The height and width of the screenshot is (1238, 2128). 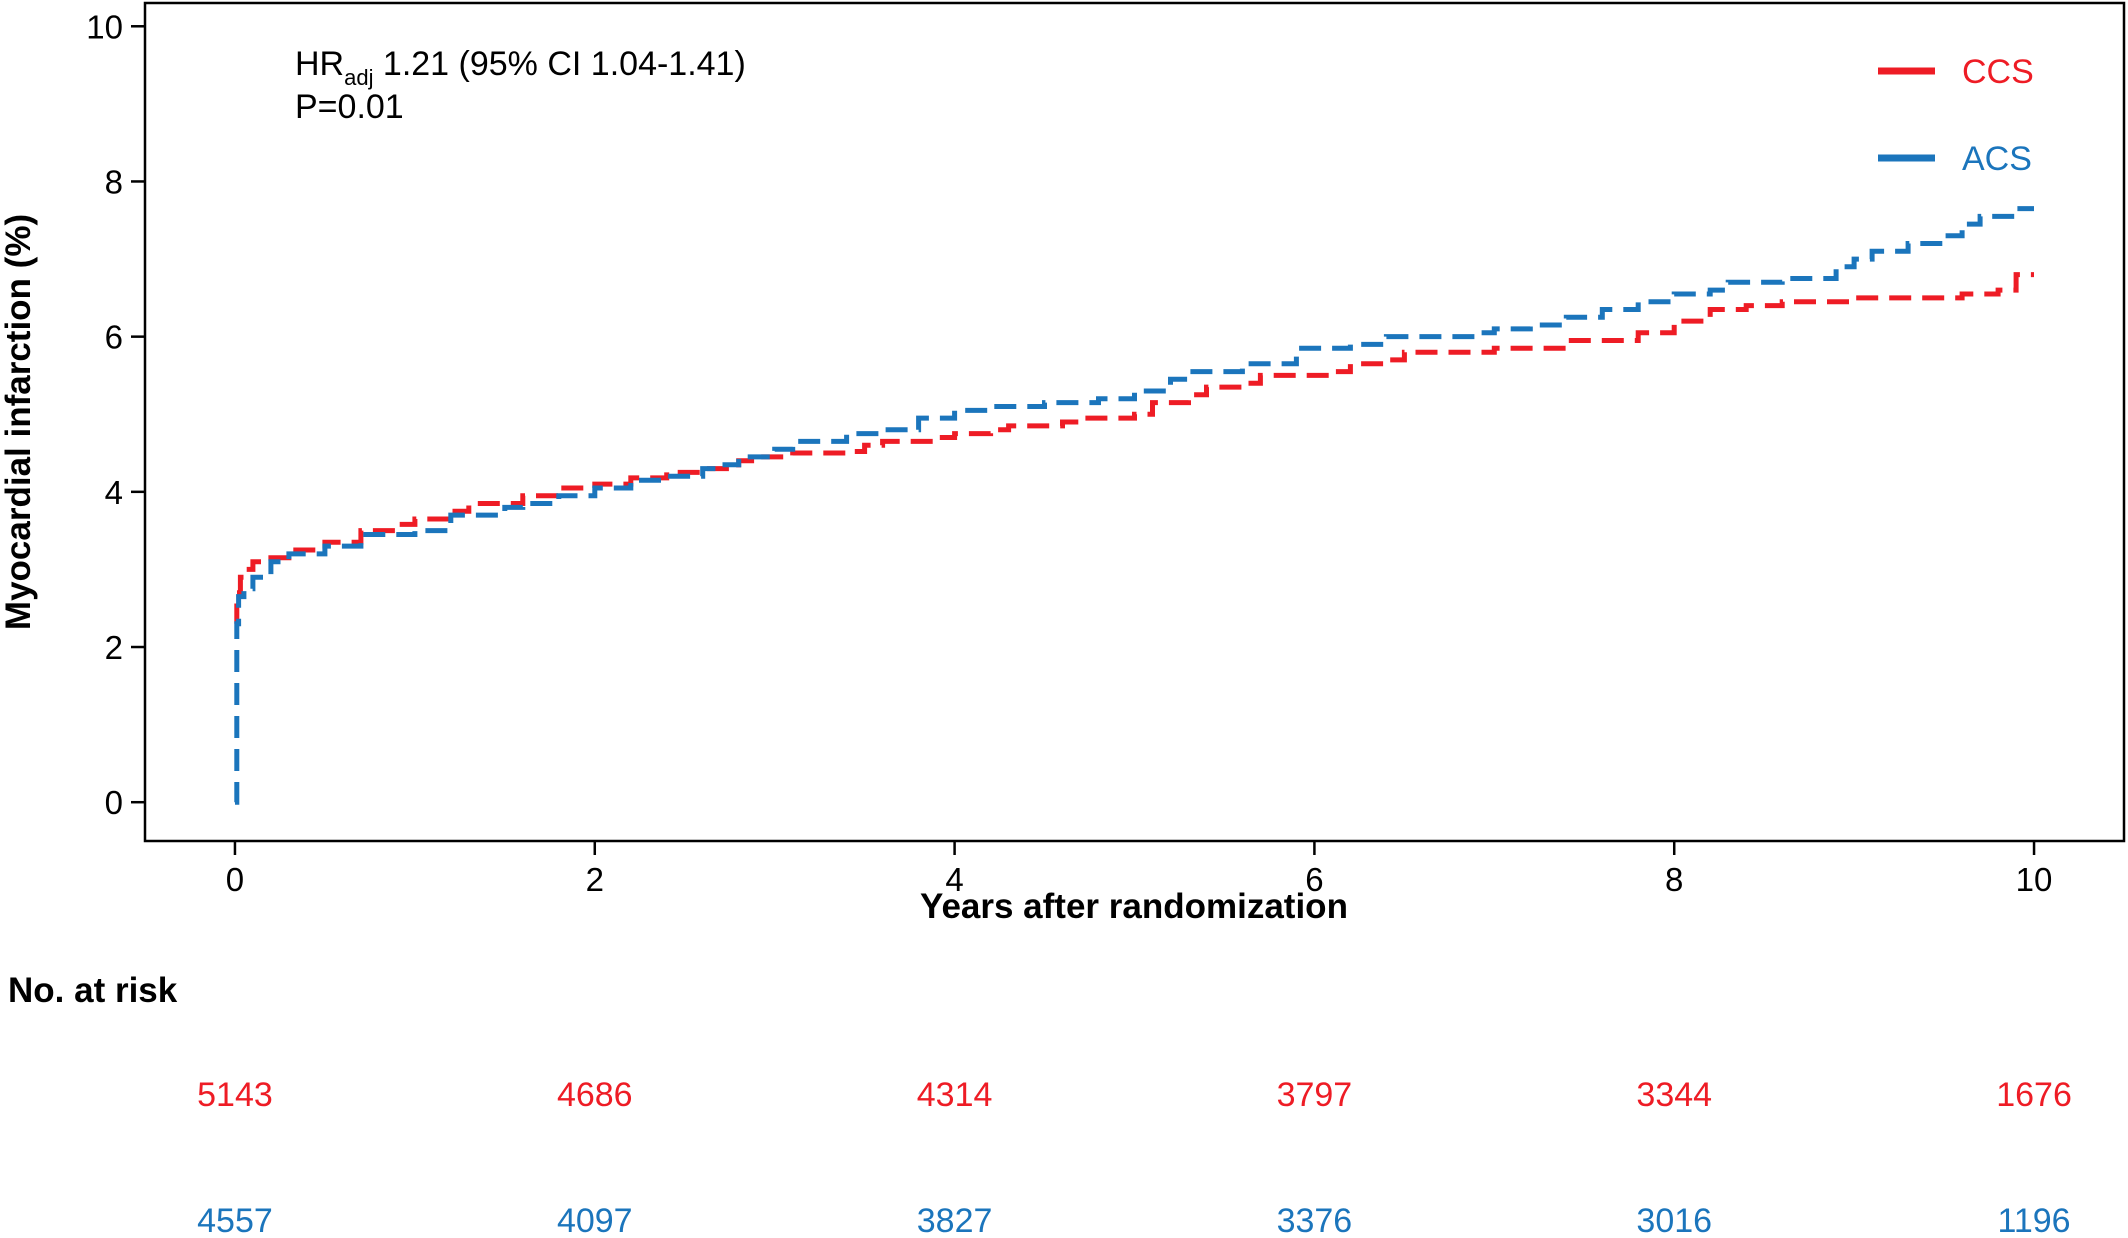 What do you see at coordinates (1956, 115) in the screenshot?
I see `legend: CCS ACS` at bounding box center [1956, 115].